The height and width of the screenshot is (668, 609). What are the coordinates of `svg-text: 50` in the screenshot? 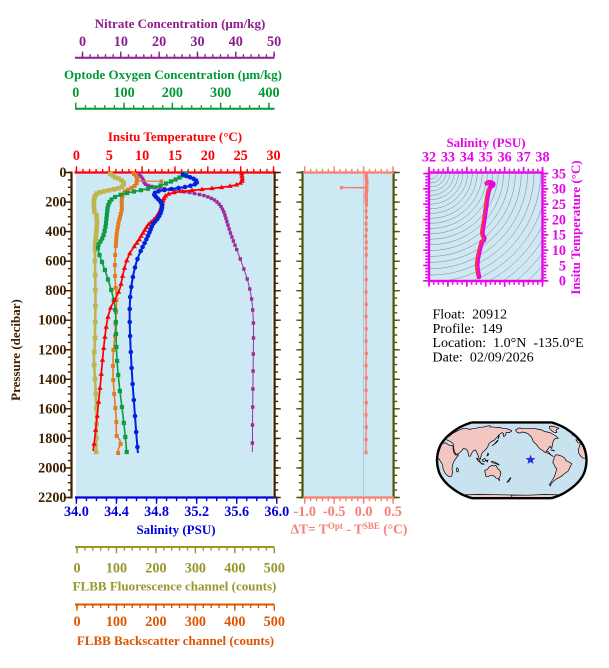 It's located at (274, 42).